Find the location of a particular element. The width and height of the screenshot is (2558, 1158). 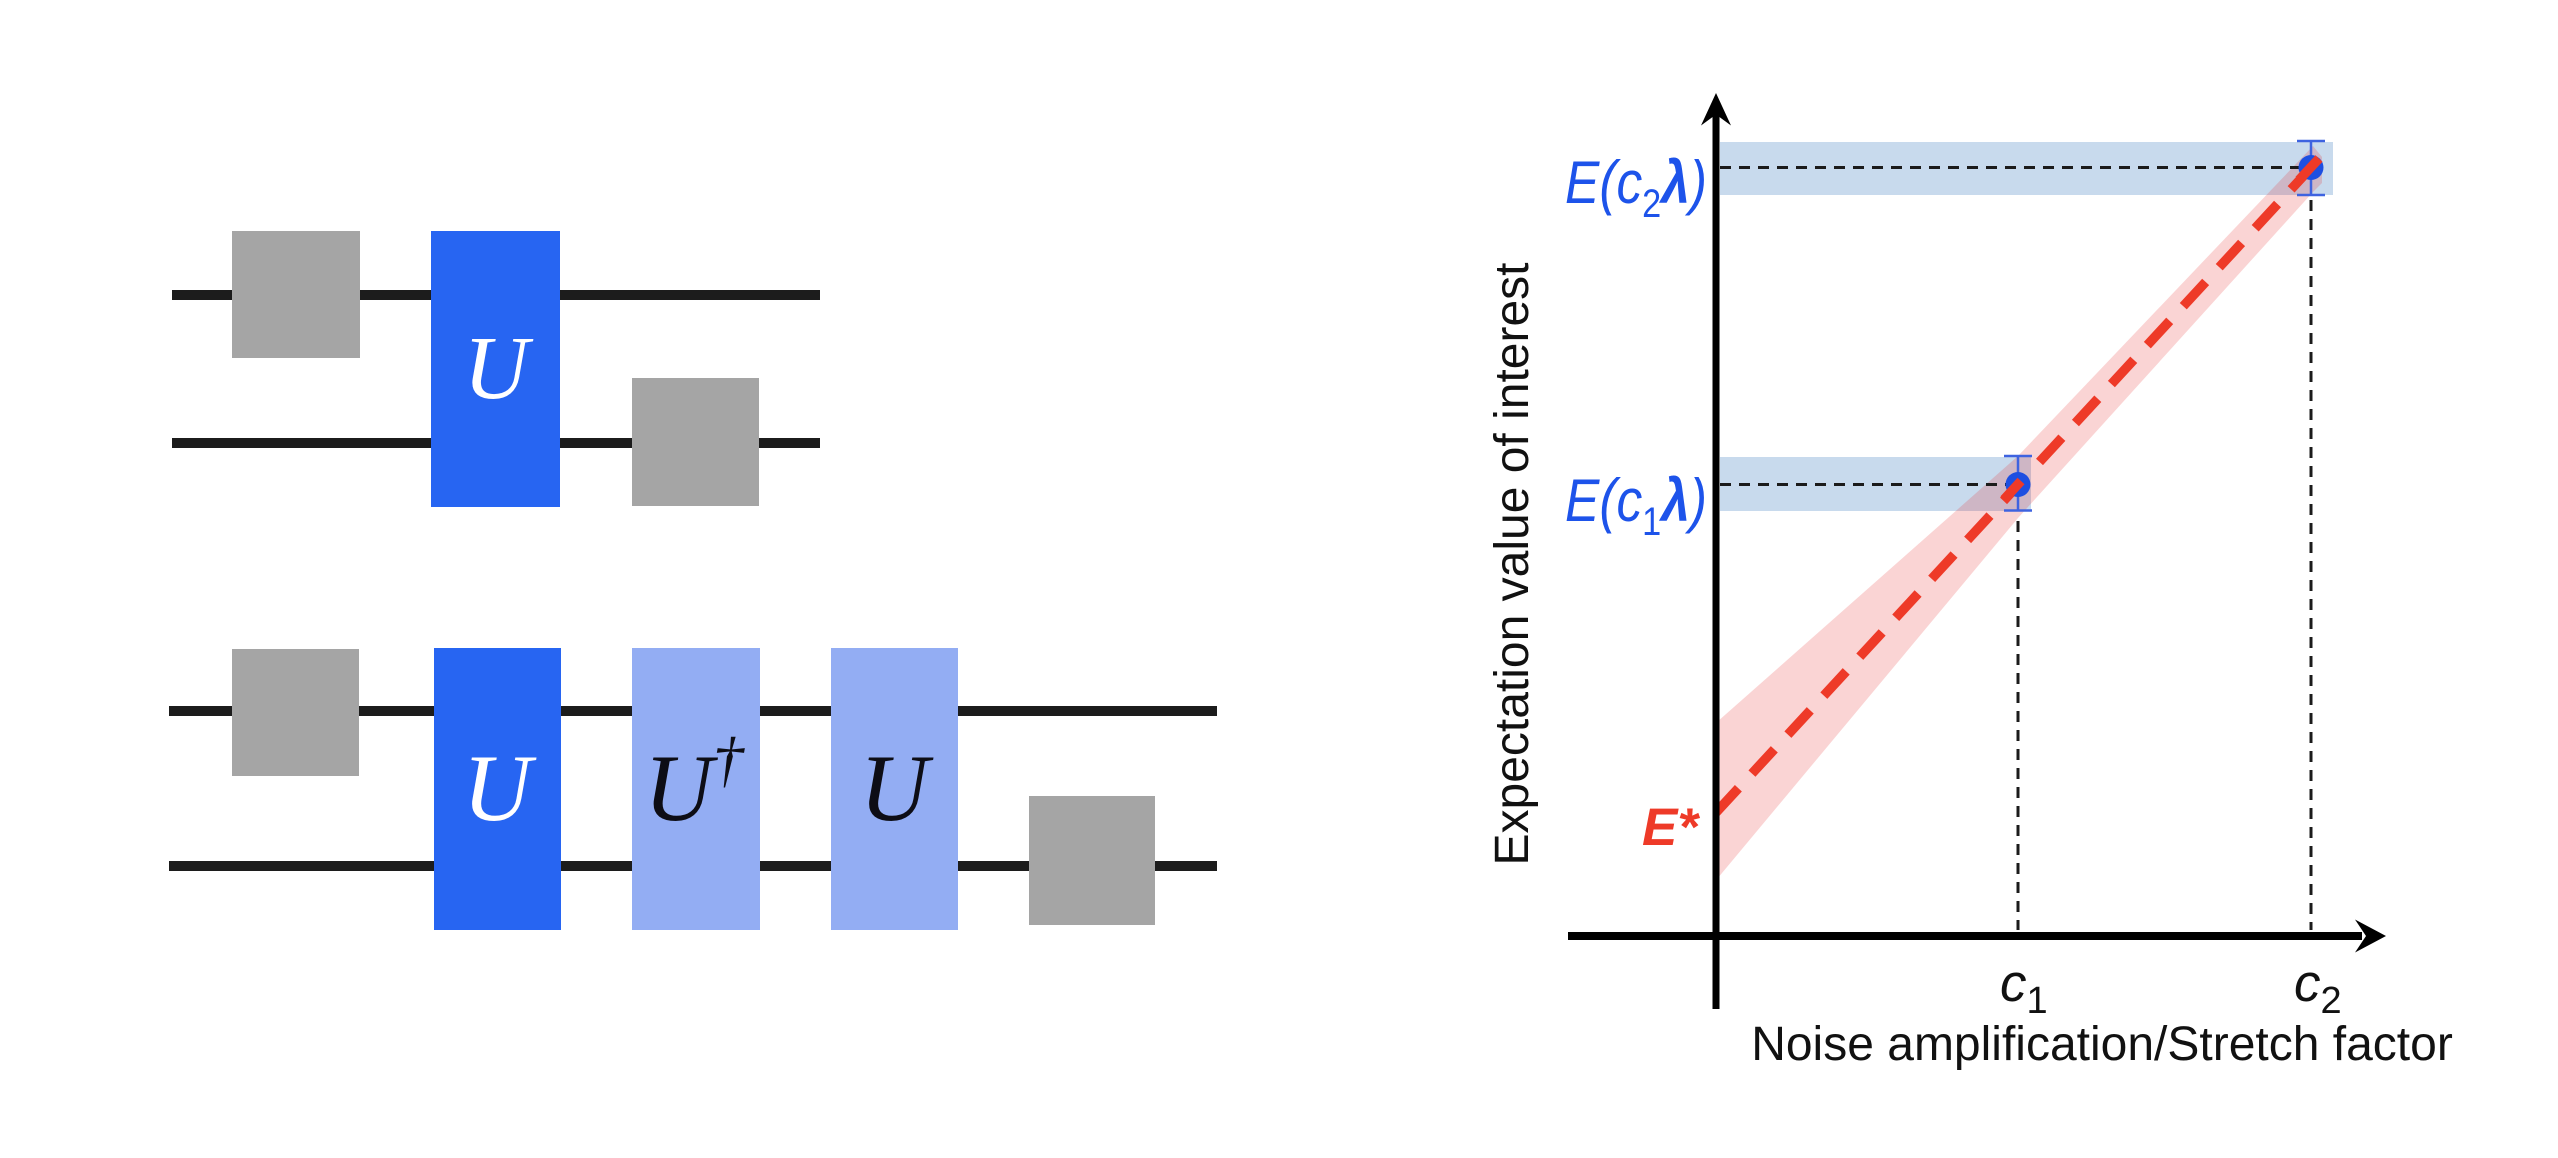

svg-text: Expectation value of interest is located at coordinates (1512, 563).